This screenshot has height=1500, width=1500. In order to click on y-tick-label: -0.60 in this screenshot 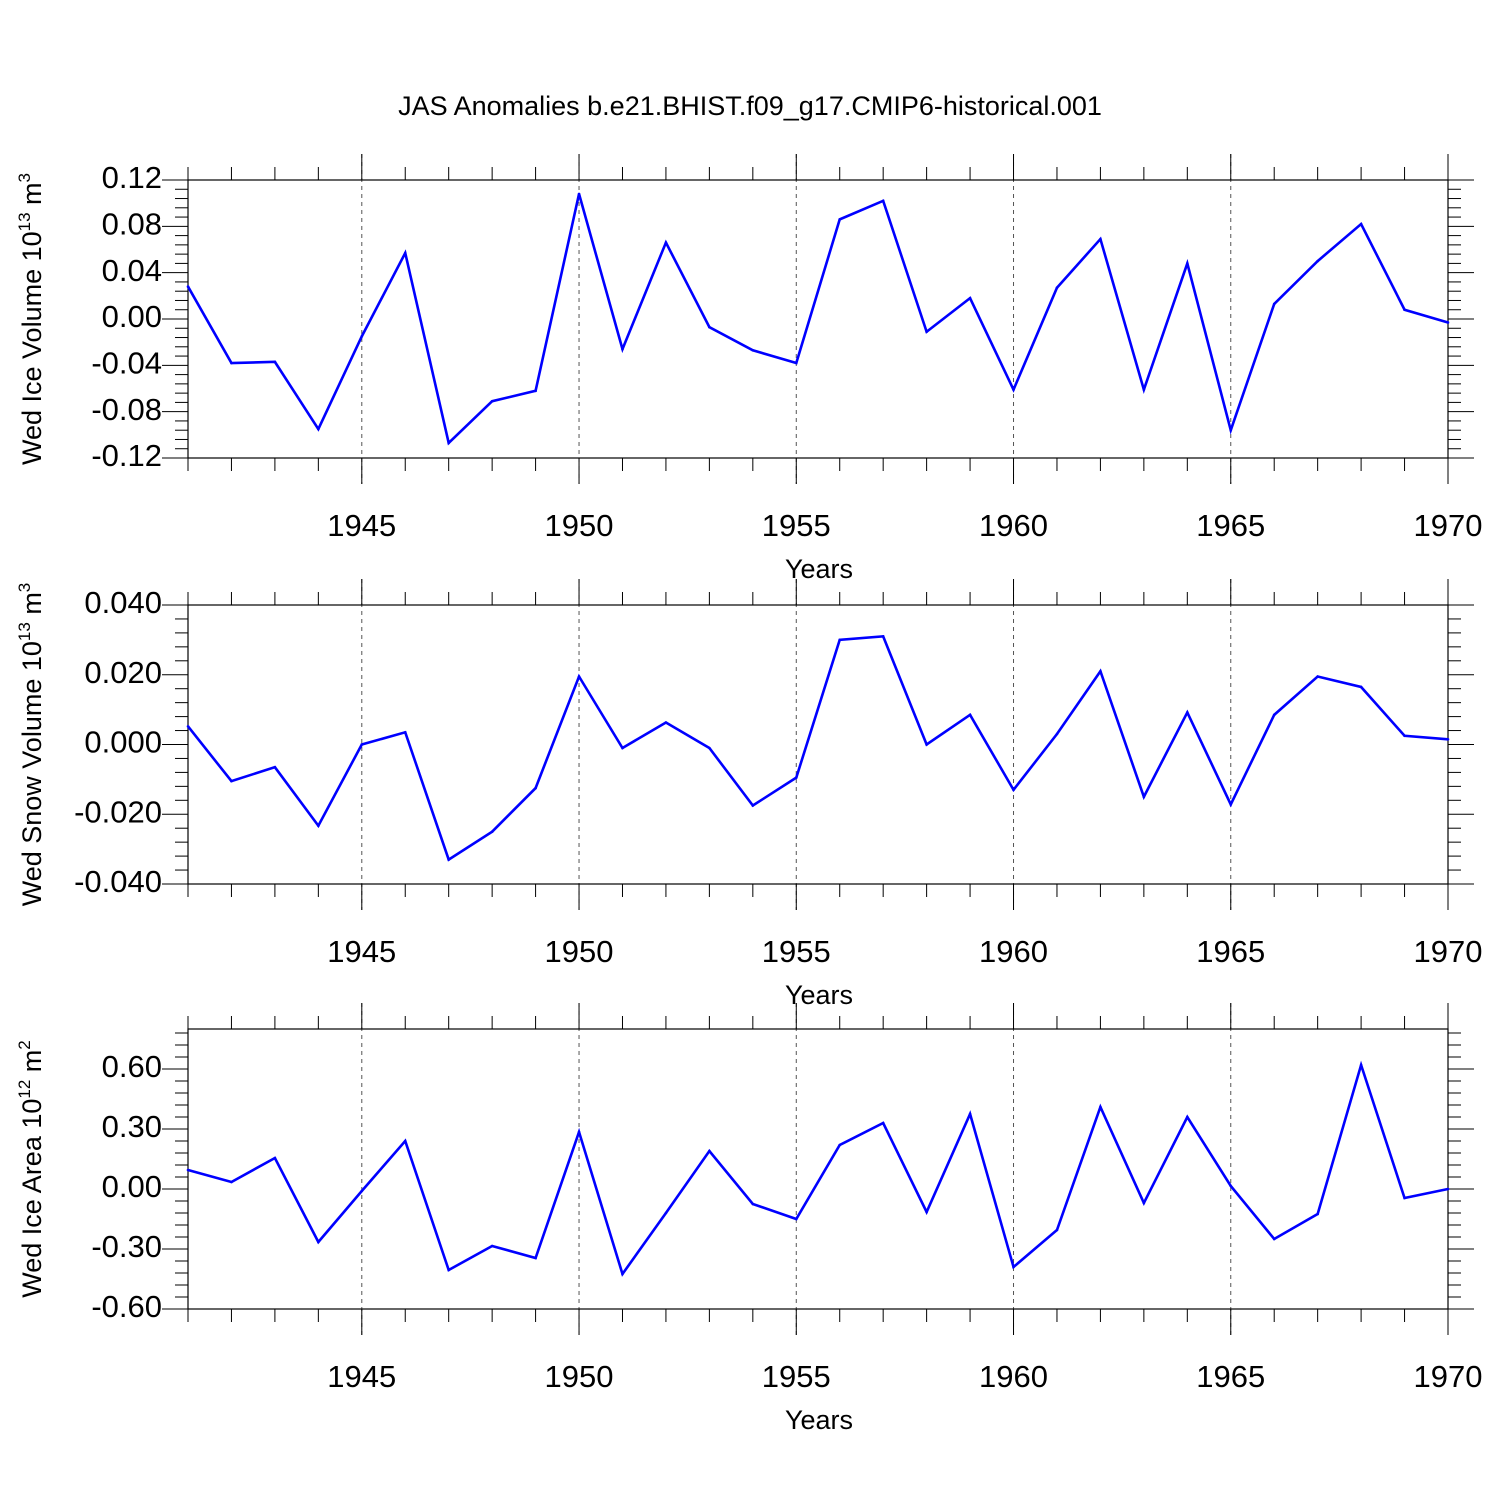, I will do `click(126, 1306)`.